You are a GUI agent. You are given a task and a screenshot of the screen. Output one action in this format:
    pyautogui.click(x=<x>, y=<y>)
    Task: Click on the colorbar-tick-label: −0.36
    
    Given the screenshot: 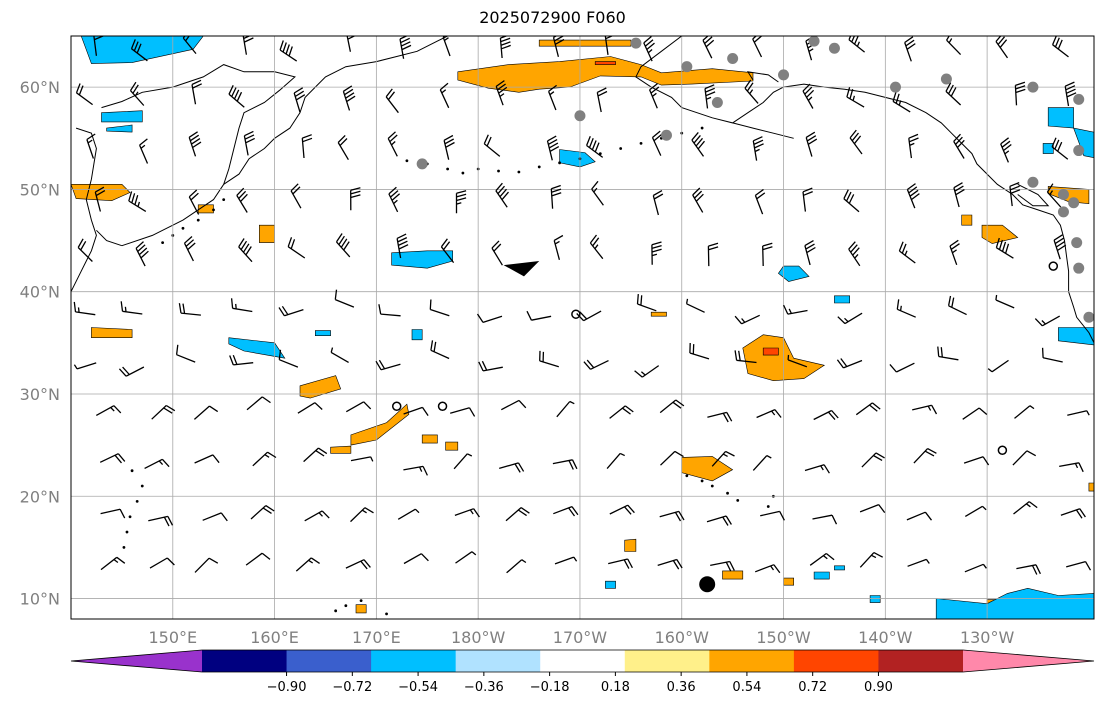 What is the action you would take?
    pyautogui.click(x=484, y=687)
    